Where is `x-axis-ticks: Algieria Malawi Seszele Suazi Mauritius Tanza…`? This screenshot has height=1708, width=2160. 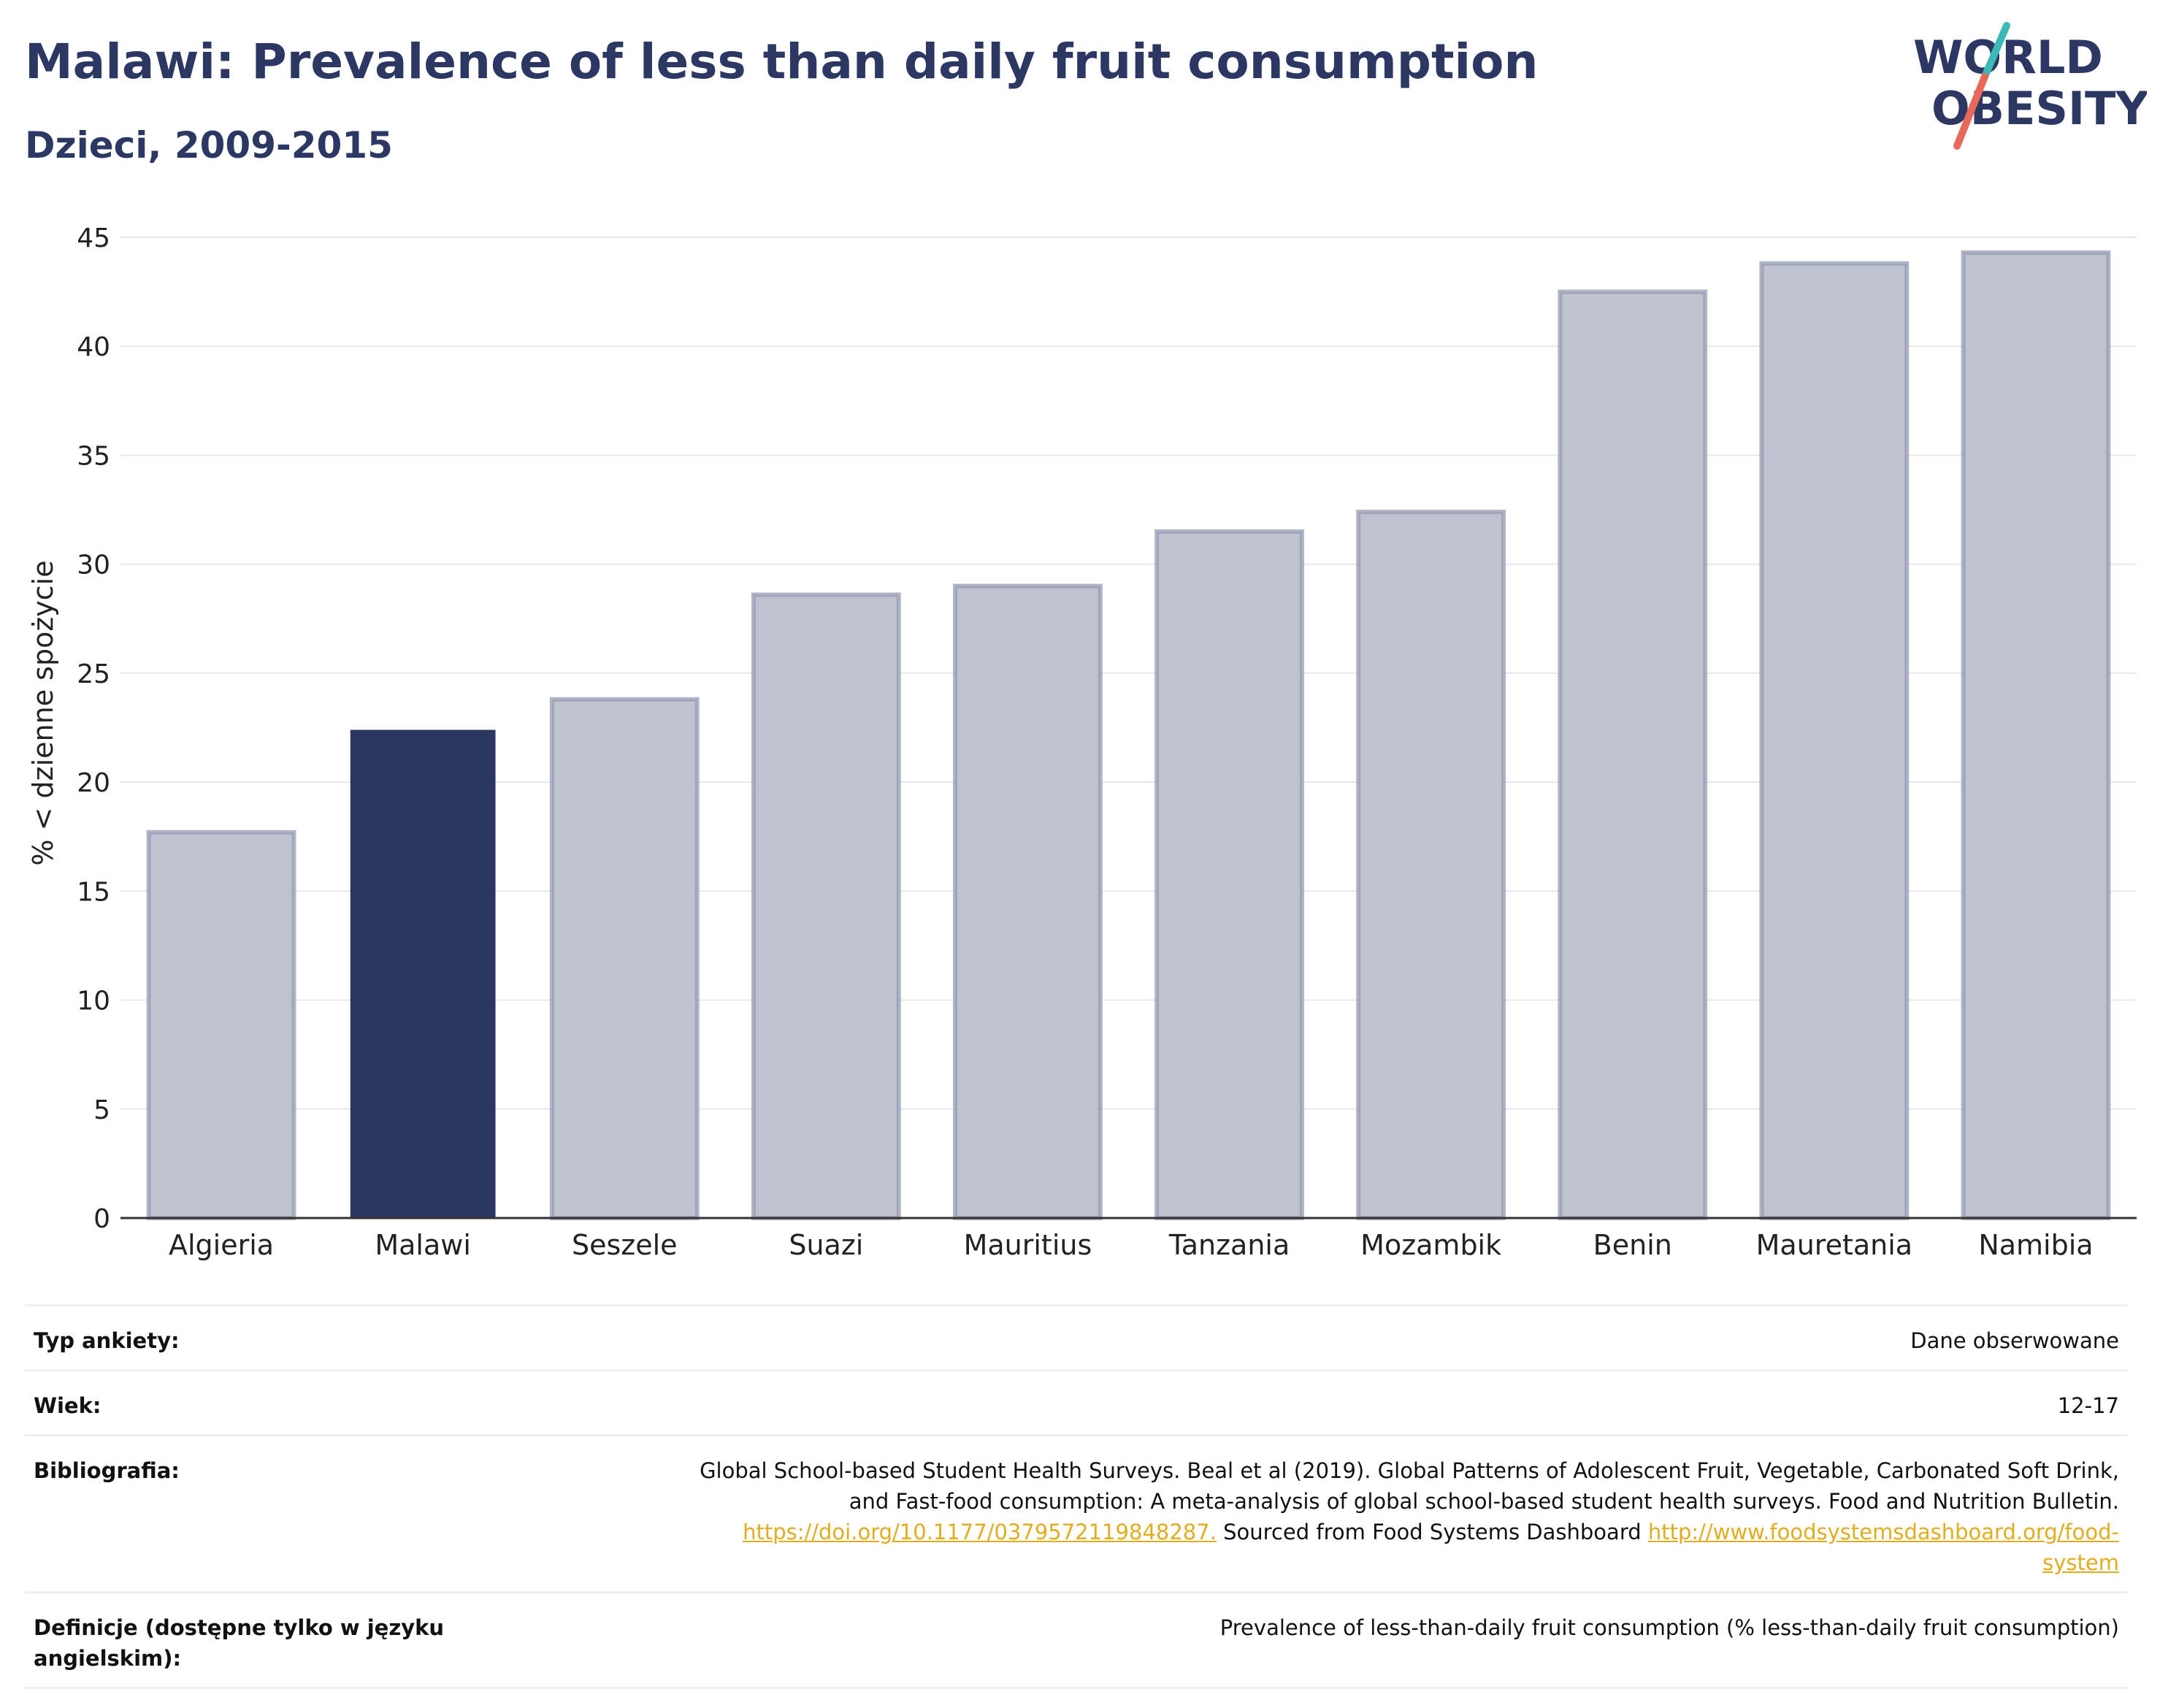 x-axis-ticks: Algieria Malawi Seszele Suazi Mauritius Tanza… is located at coordinates (1131, 1245).